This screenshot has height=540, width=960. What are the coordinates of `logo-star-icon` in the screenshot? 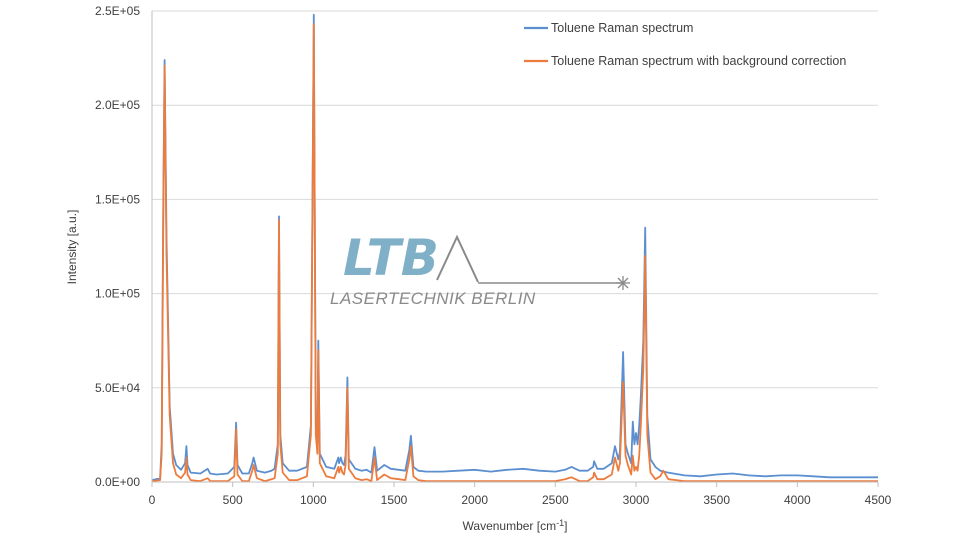 It's located at (623, 283).